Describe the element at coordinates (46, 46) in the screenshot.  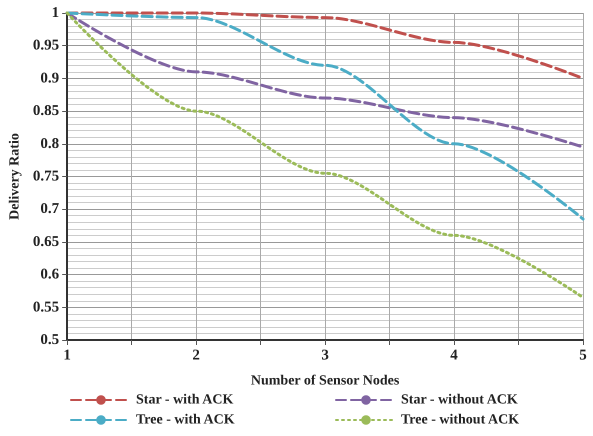
I see `y-tick-label: 0.95` at that location.